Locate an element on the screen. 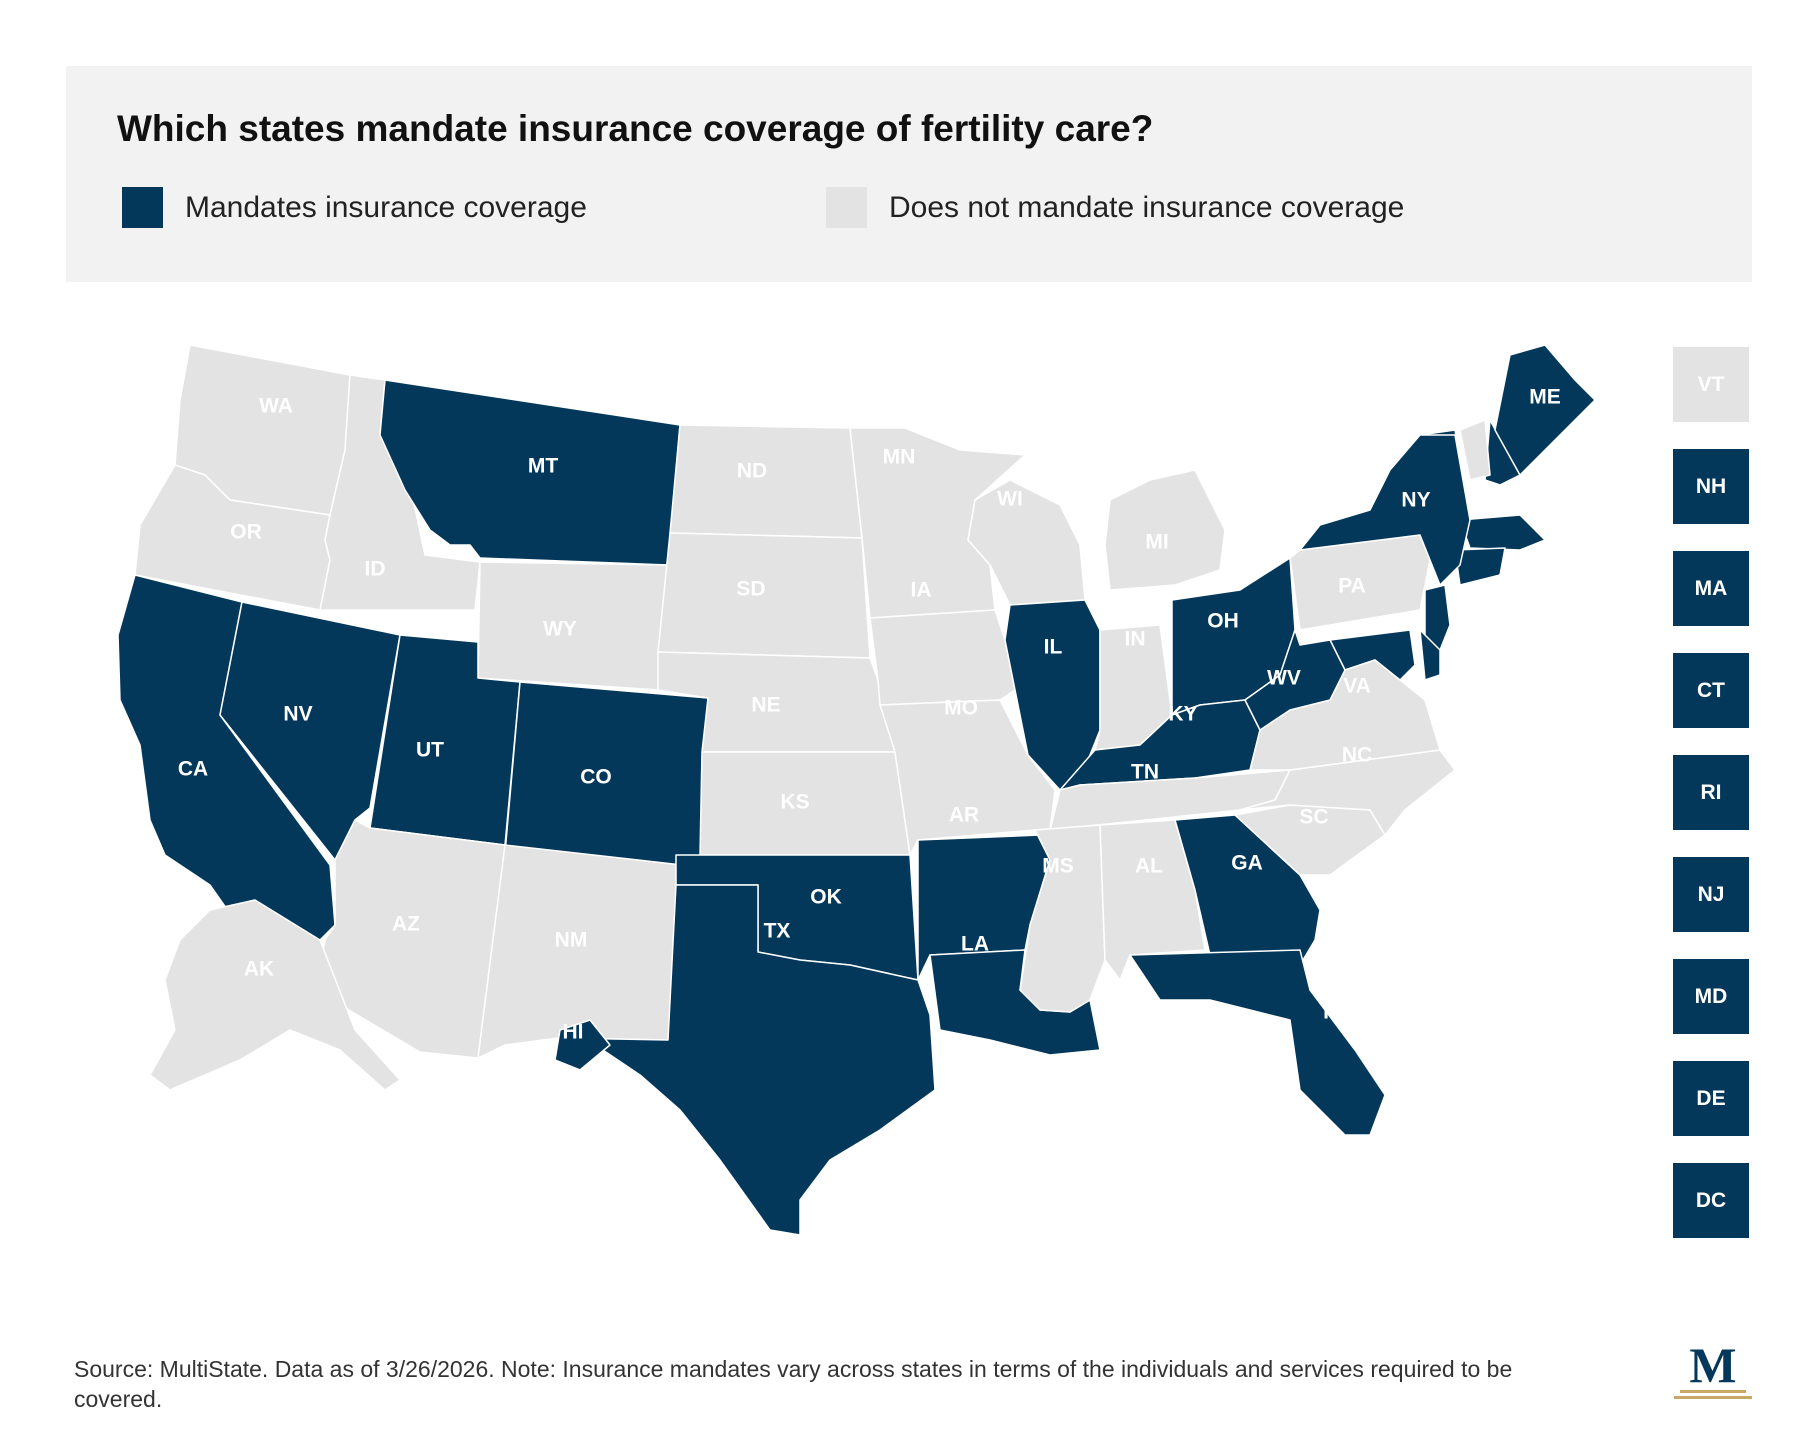 Image resolution: width=1808 pixels, height=1451 pixels. small-state-box-ma: MA is located at coordinates (1711, 588).